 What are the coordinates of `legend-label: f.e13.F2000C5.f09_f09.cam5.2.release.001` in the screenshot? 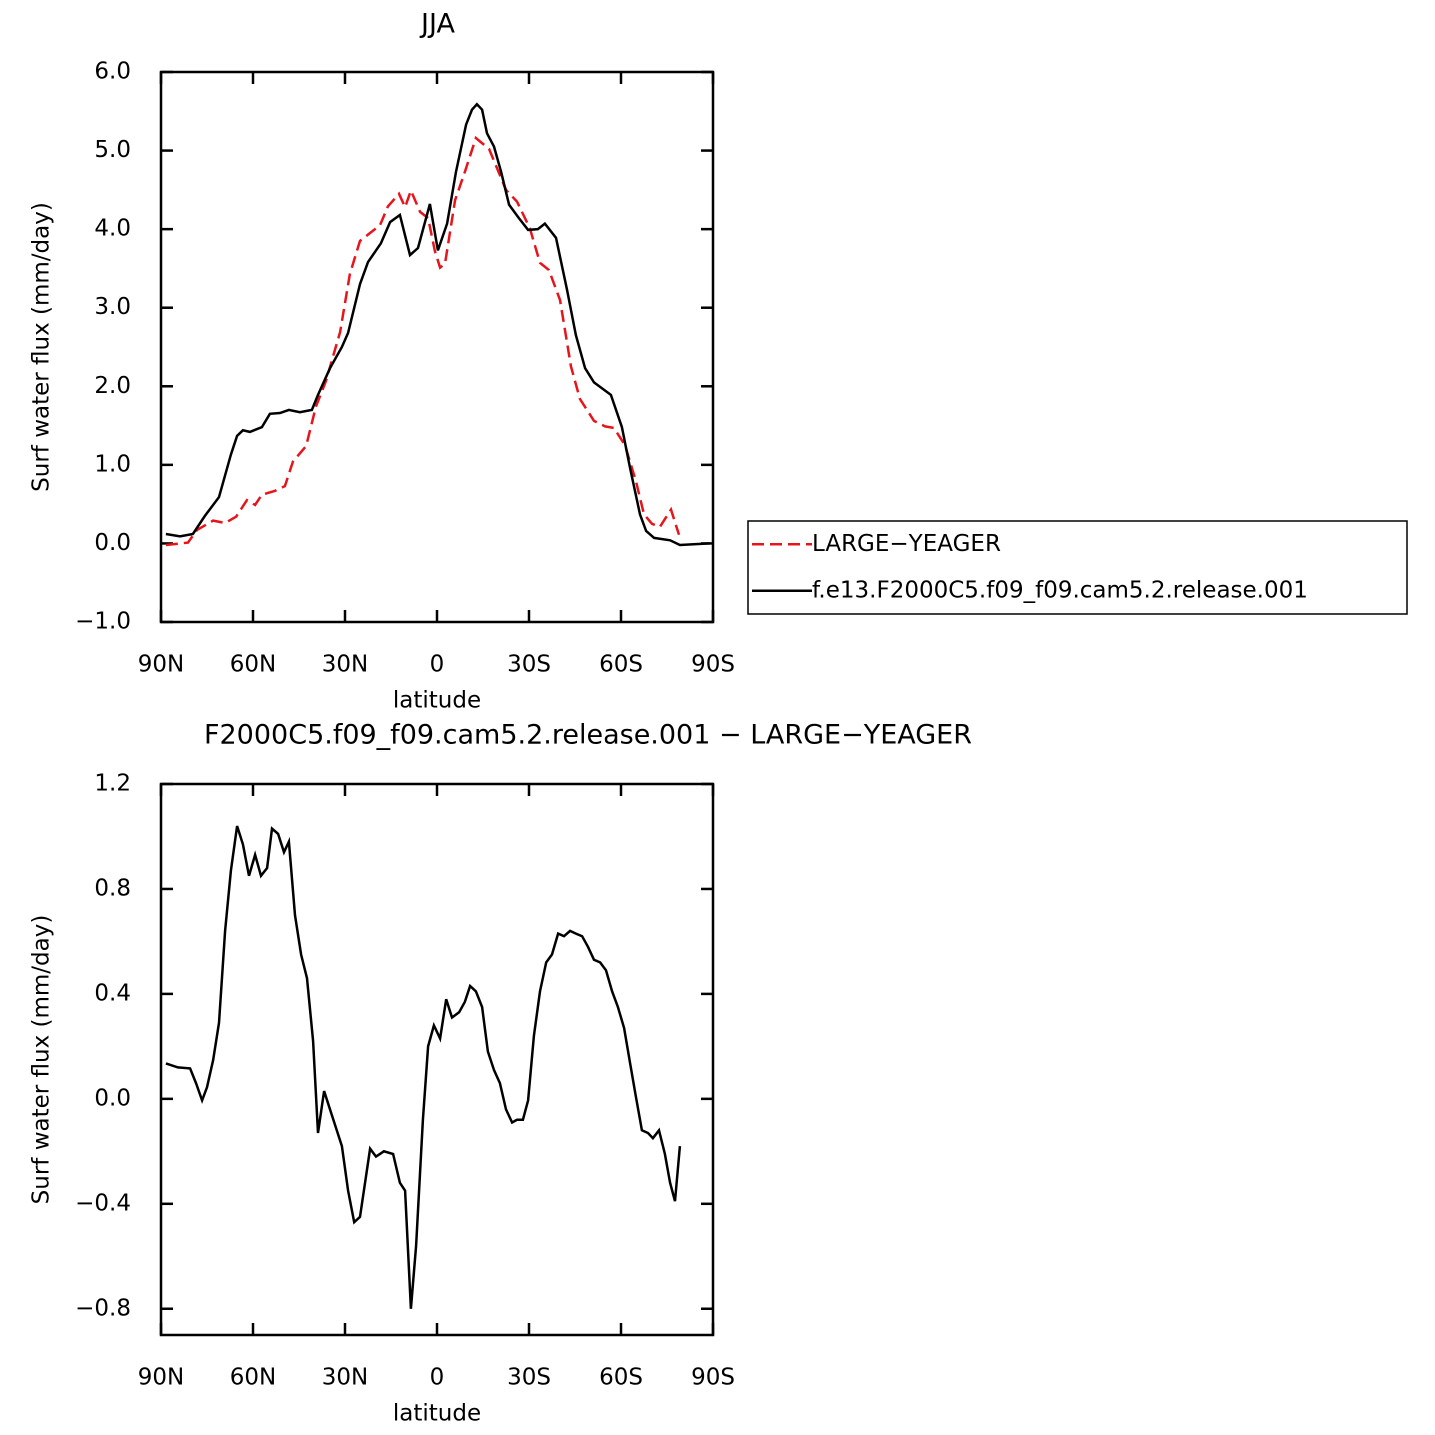 It's located at (1060, 590).